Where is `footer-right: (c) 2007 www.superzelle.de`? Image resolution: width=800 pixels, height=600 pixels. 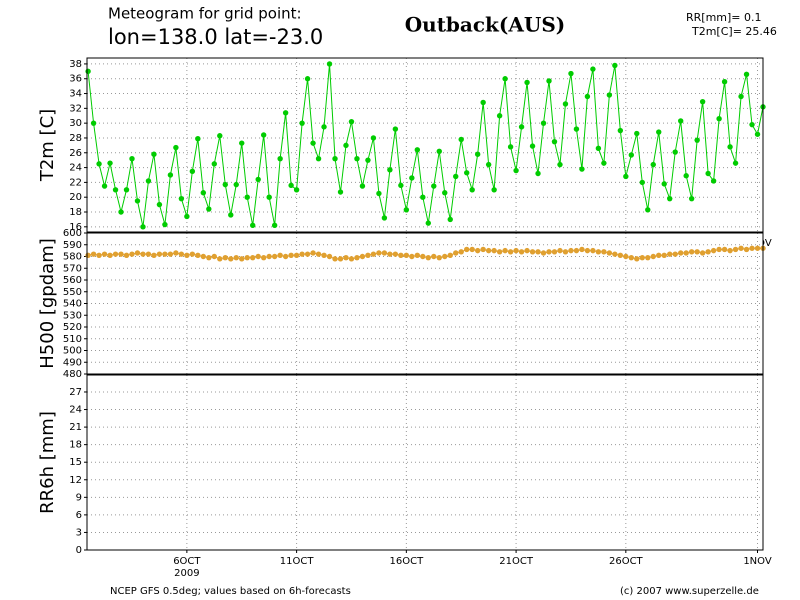
footer-right: (c) 2007 www.superzelle.de is located at coordinates (689, 591).